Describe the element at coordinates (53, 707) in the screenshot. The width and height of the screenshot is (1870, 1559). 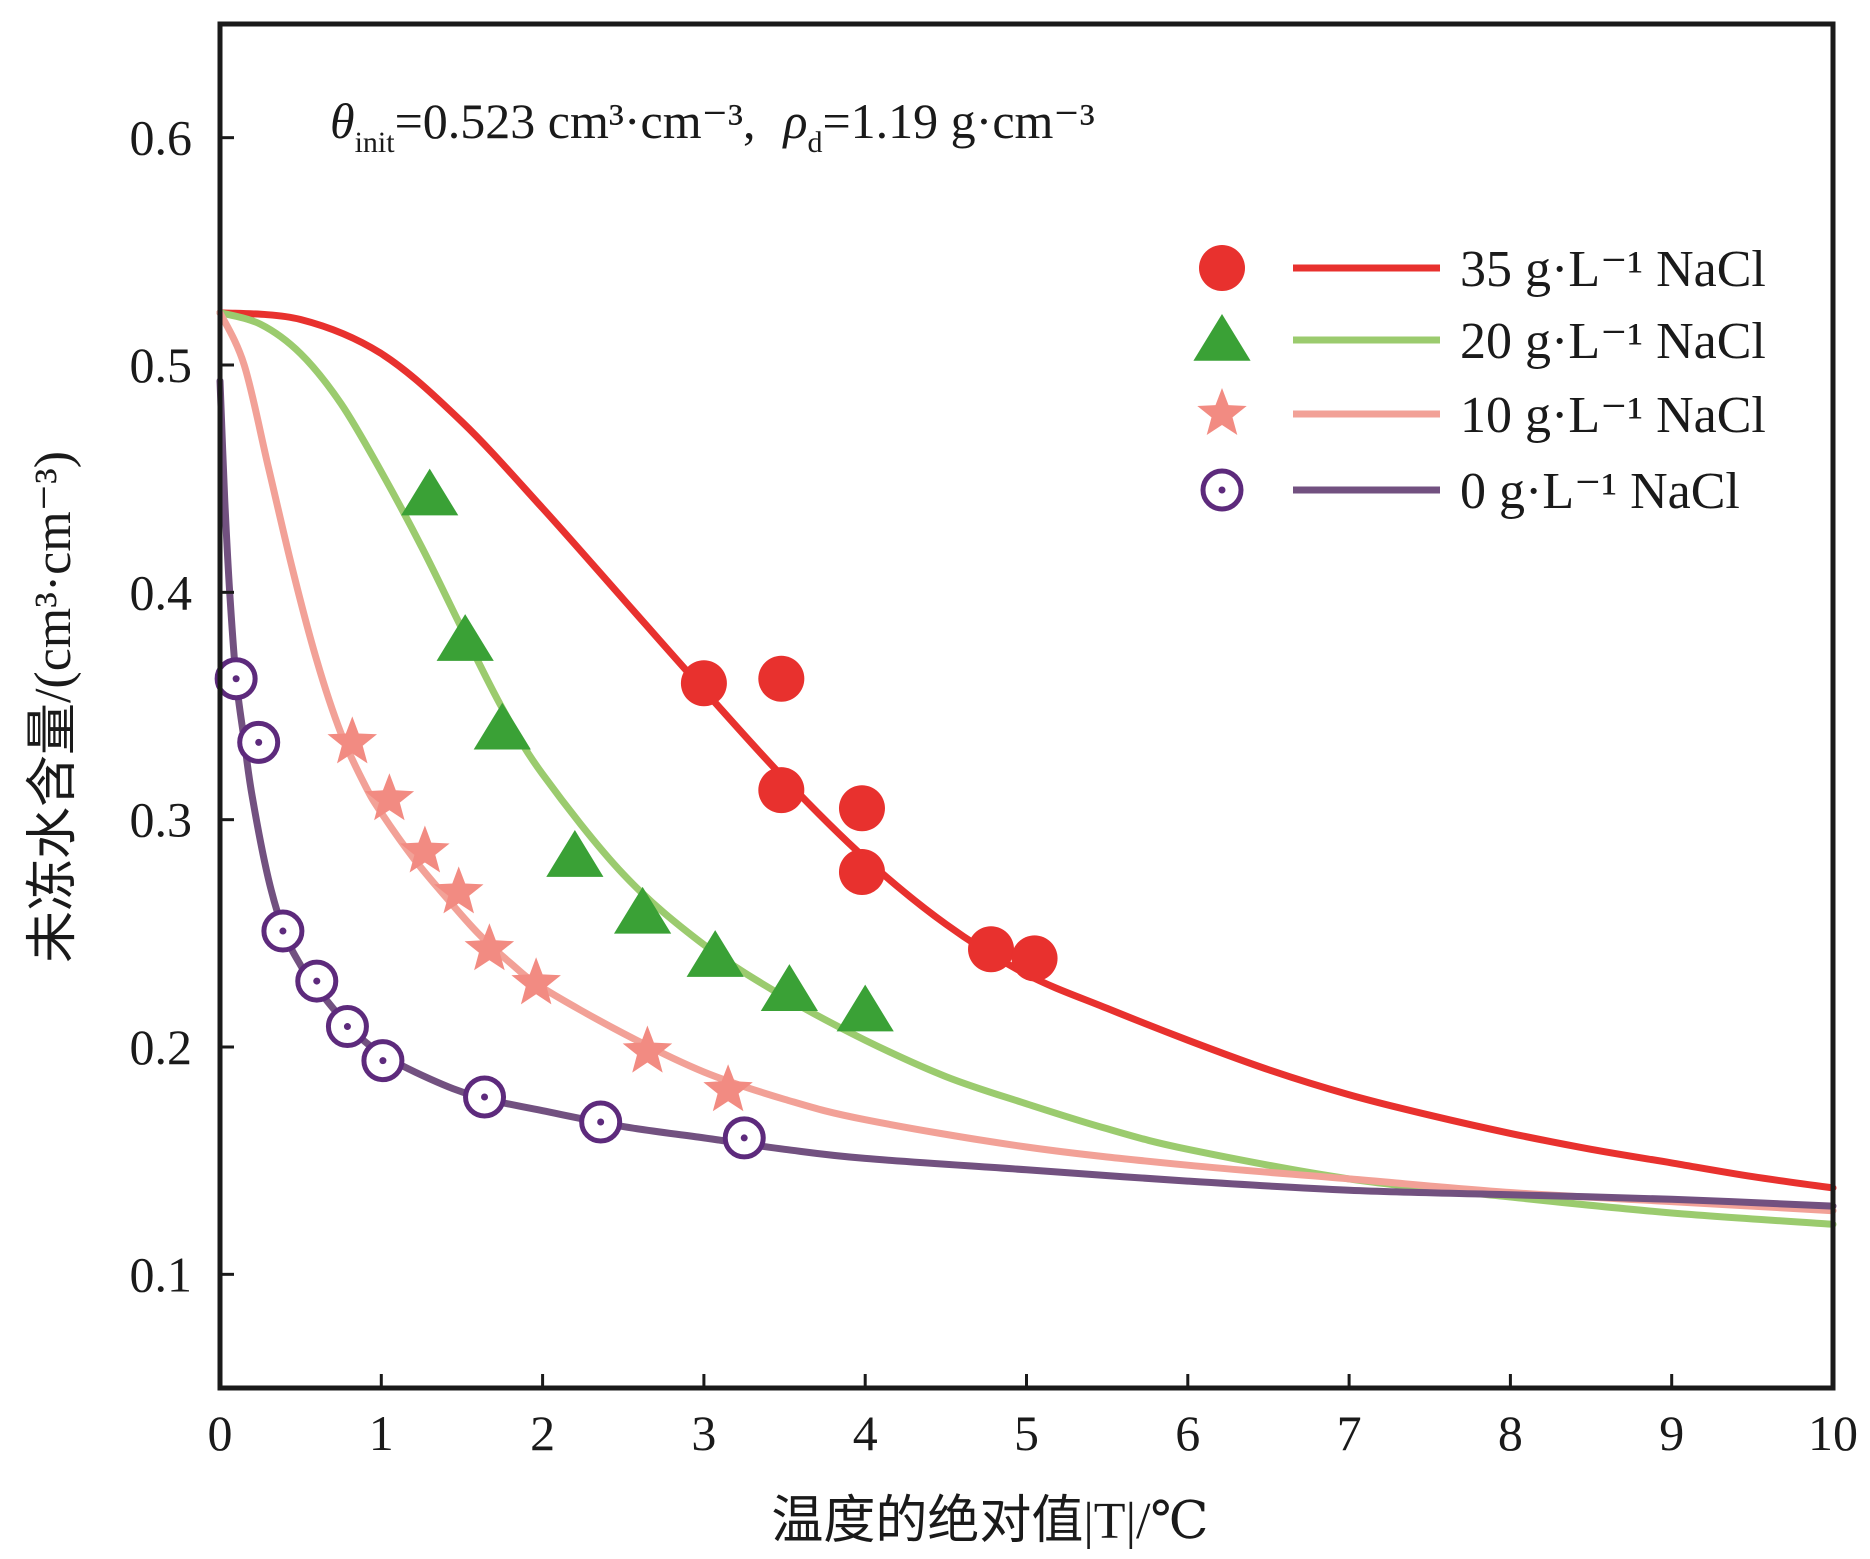
I see `y-axis-label: 未冻水含量/(cm³·cm⁻³)` at that location.